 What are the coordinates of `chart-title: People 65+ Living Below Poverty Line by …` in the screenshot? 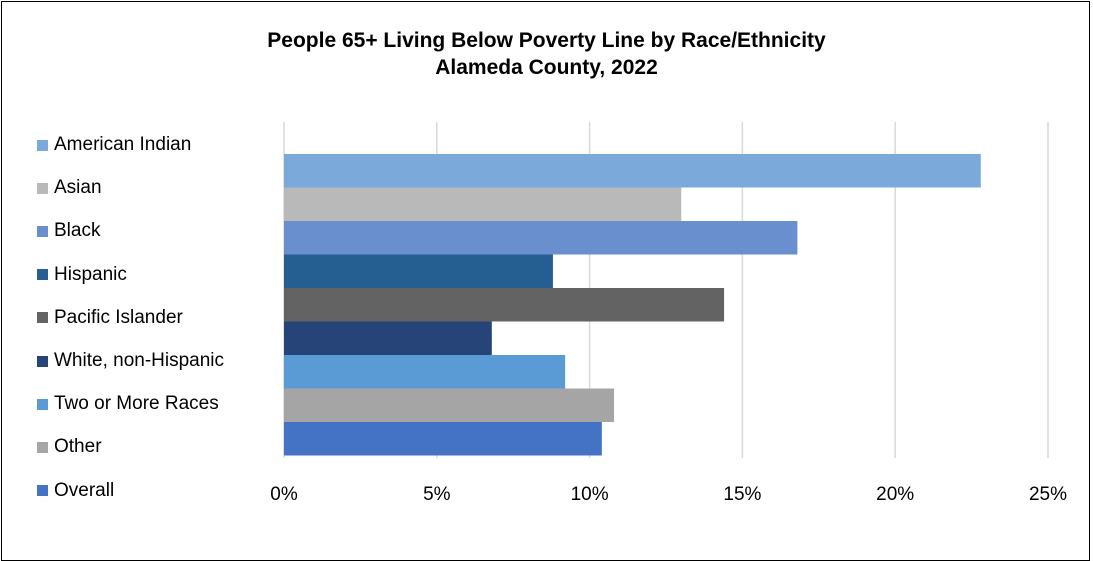 It's located at (546, 54).